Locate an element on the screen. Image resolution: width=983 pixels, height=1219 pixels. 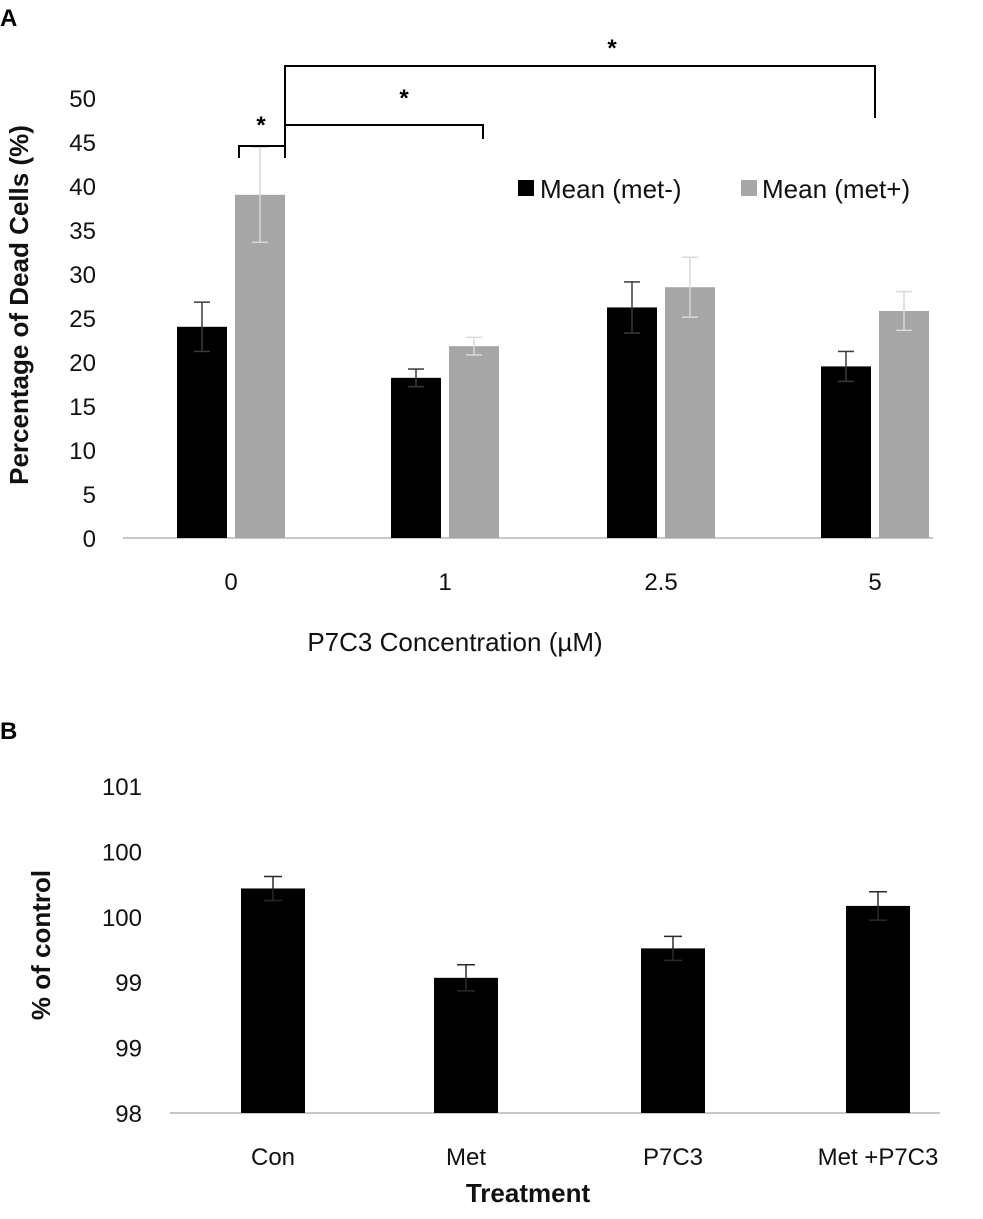
chart-b-y-tick-0: 98 is located at coordinates (128, 1114).